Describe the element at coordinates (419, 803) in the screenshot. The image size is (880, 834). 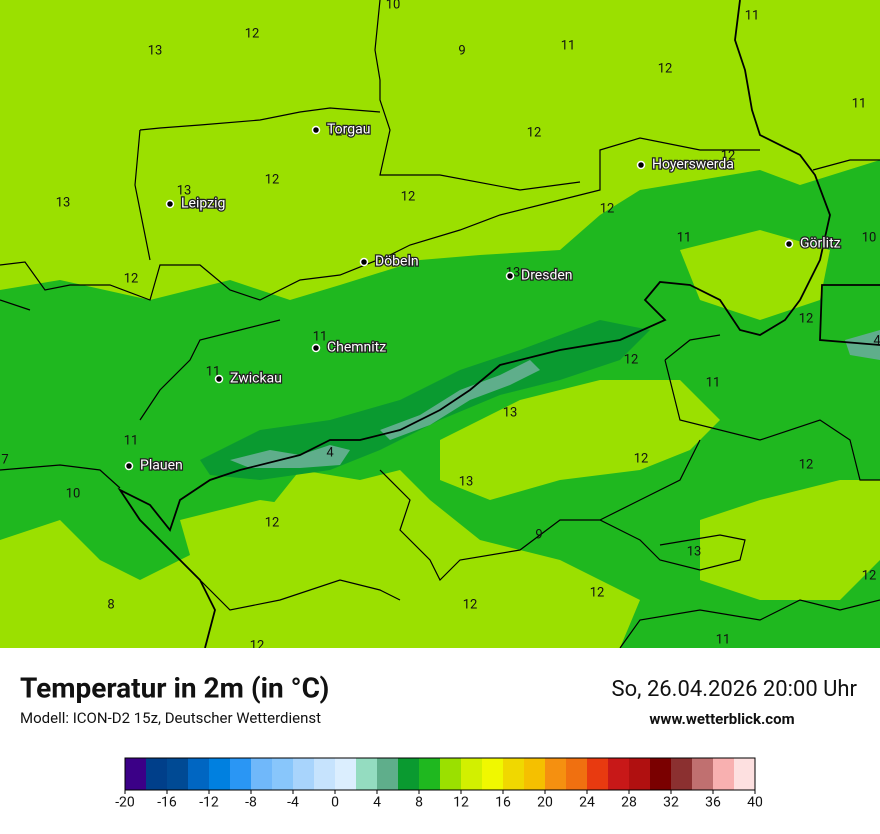
I see `tick-label: 8` at that location.